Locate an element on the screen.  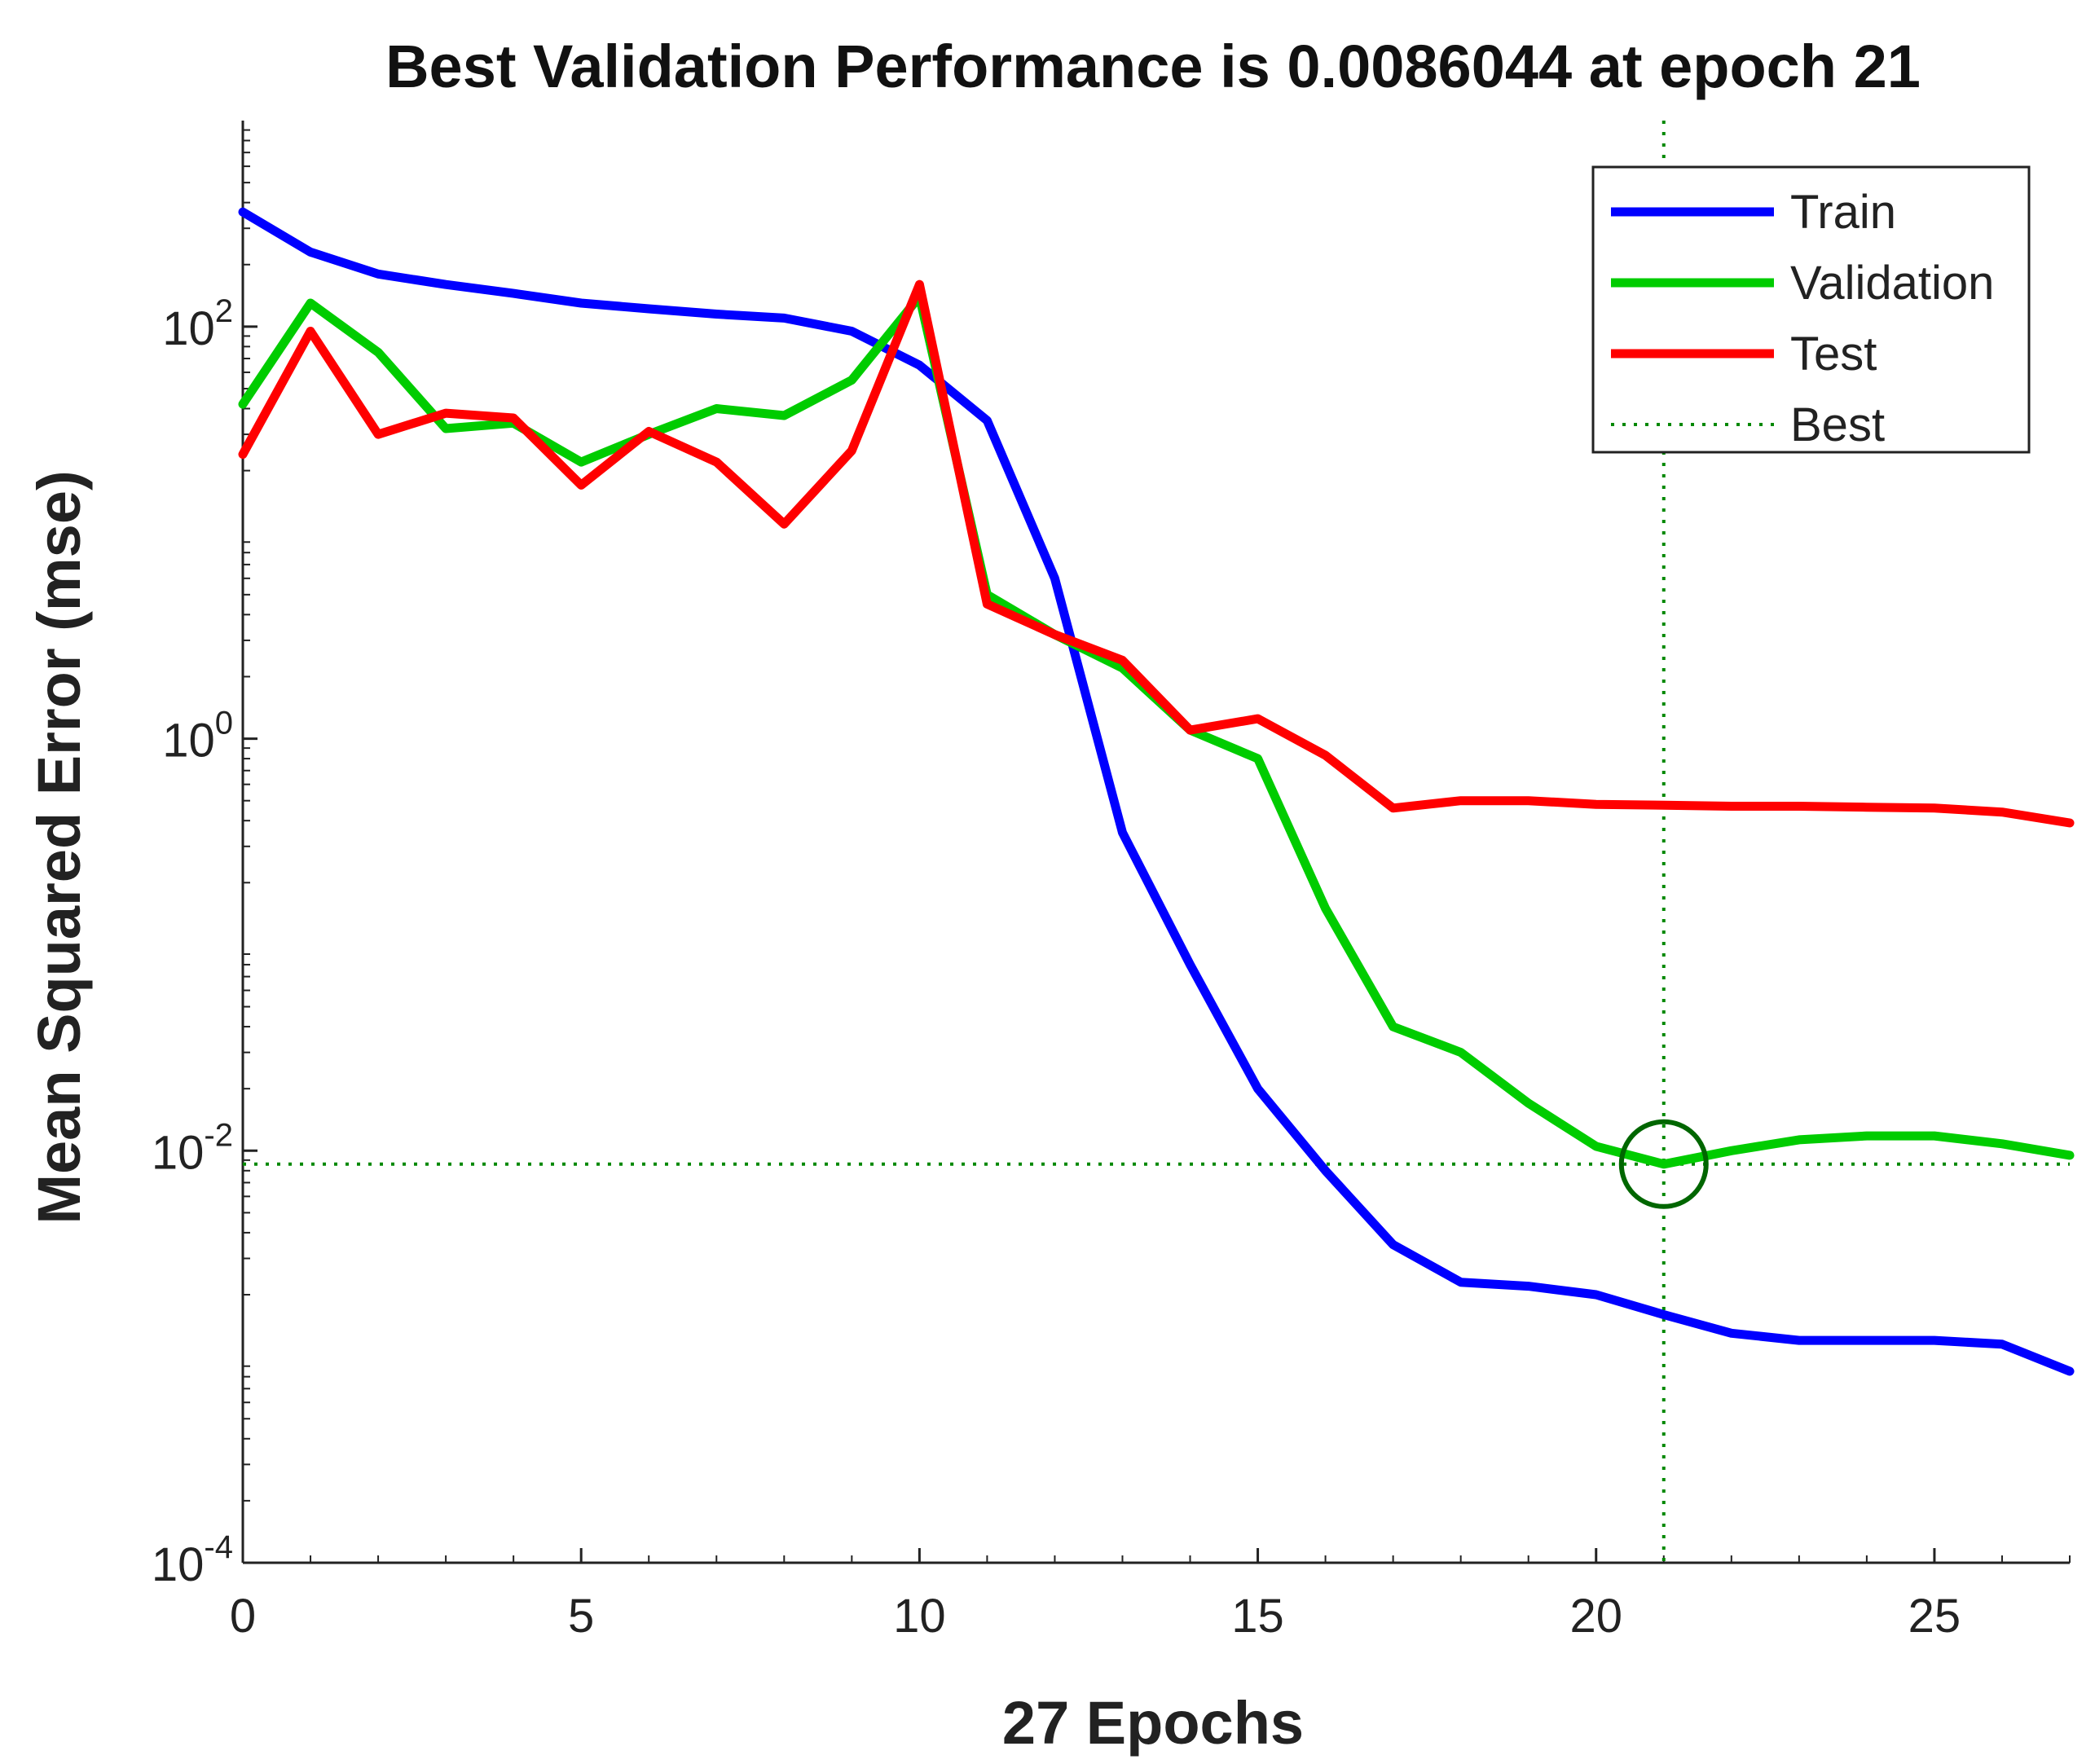
legend-label-best: Best is located at coordinates (1837, 424).